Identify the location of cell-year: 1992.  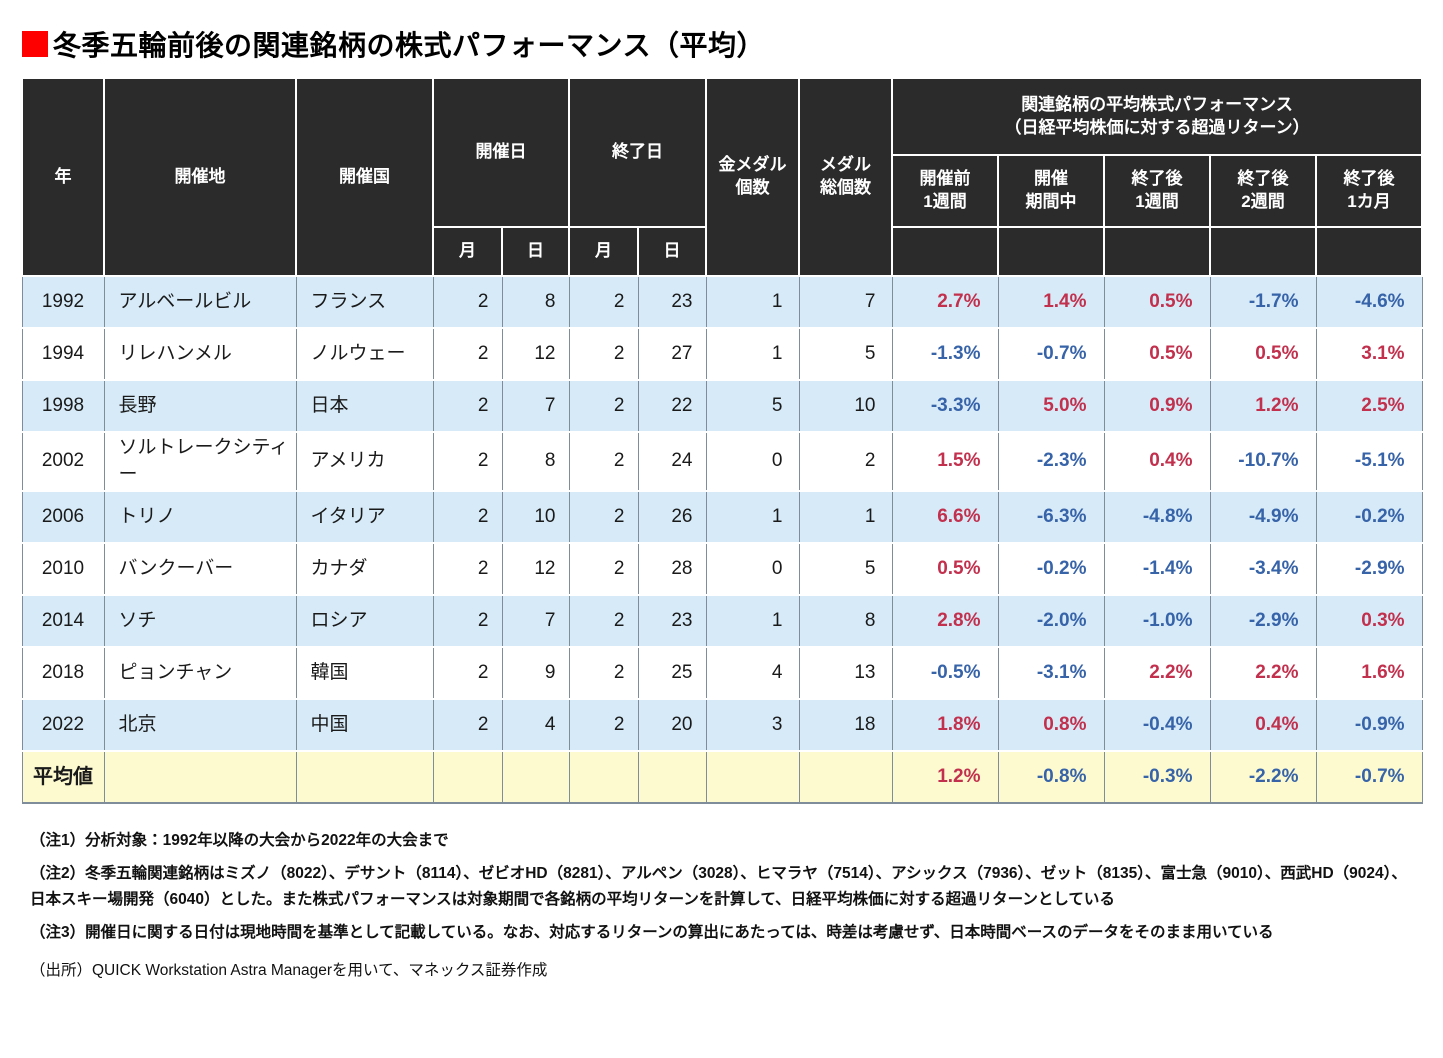
(63, 302).